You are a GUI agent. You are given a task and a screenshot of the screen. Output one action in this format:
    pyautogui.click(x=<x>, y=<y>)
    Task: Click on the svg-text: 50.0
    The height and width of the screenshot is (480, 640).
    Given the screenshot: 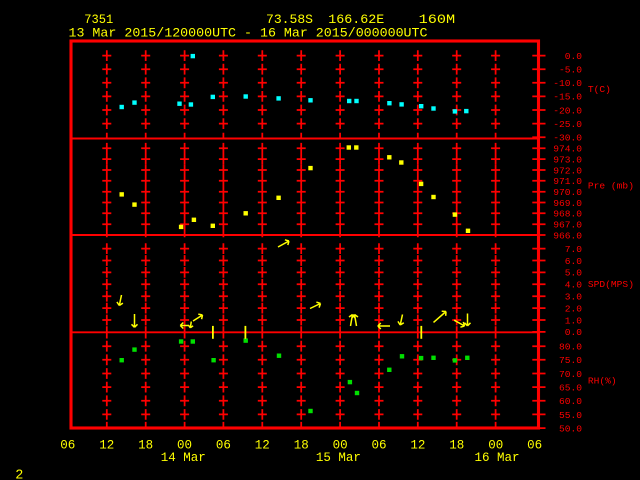 What is the action you would take?
    pyautogui.click(x=570, y=428)
    